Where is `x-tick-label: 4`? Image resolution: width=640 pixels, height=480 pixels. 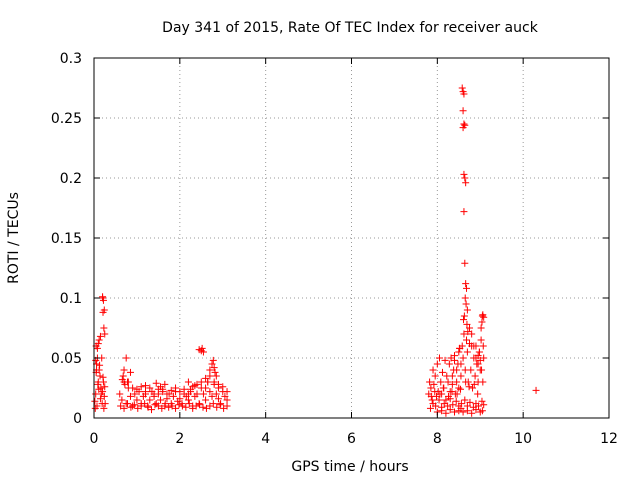
x-tick-label: 4 is located at coordinates (265, 439).